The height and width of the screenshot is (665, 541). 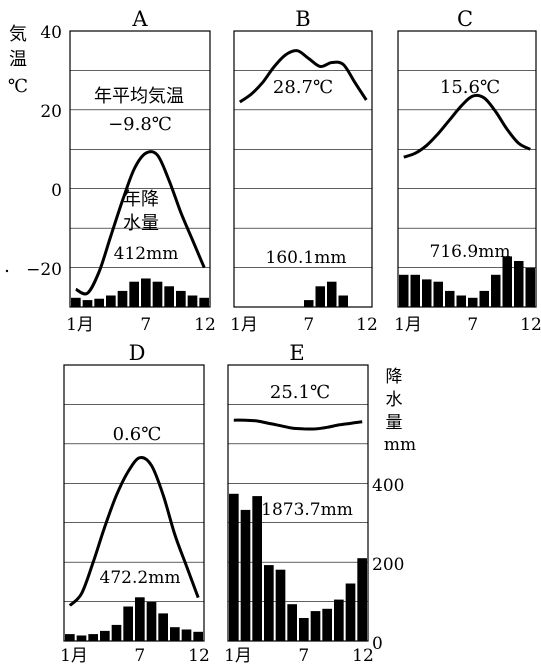 What do you see at coordinates (388, 486) in the screenshot?
I see `precip-tick-400: 400` at bounding box center [388, 486].